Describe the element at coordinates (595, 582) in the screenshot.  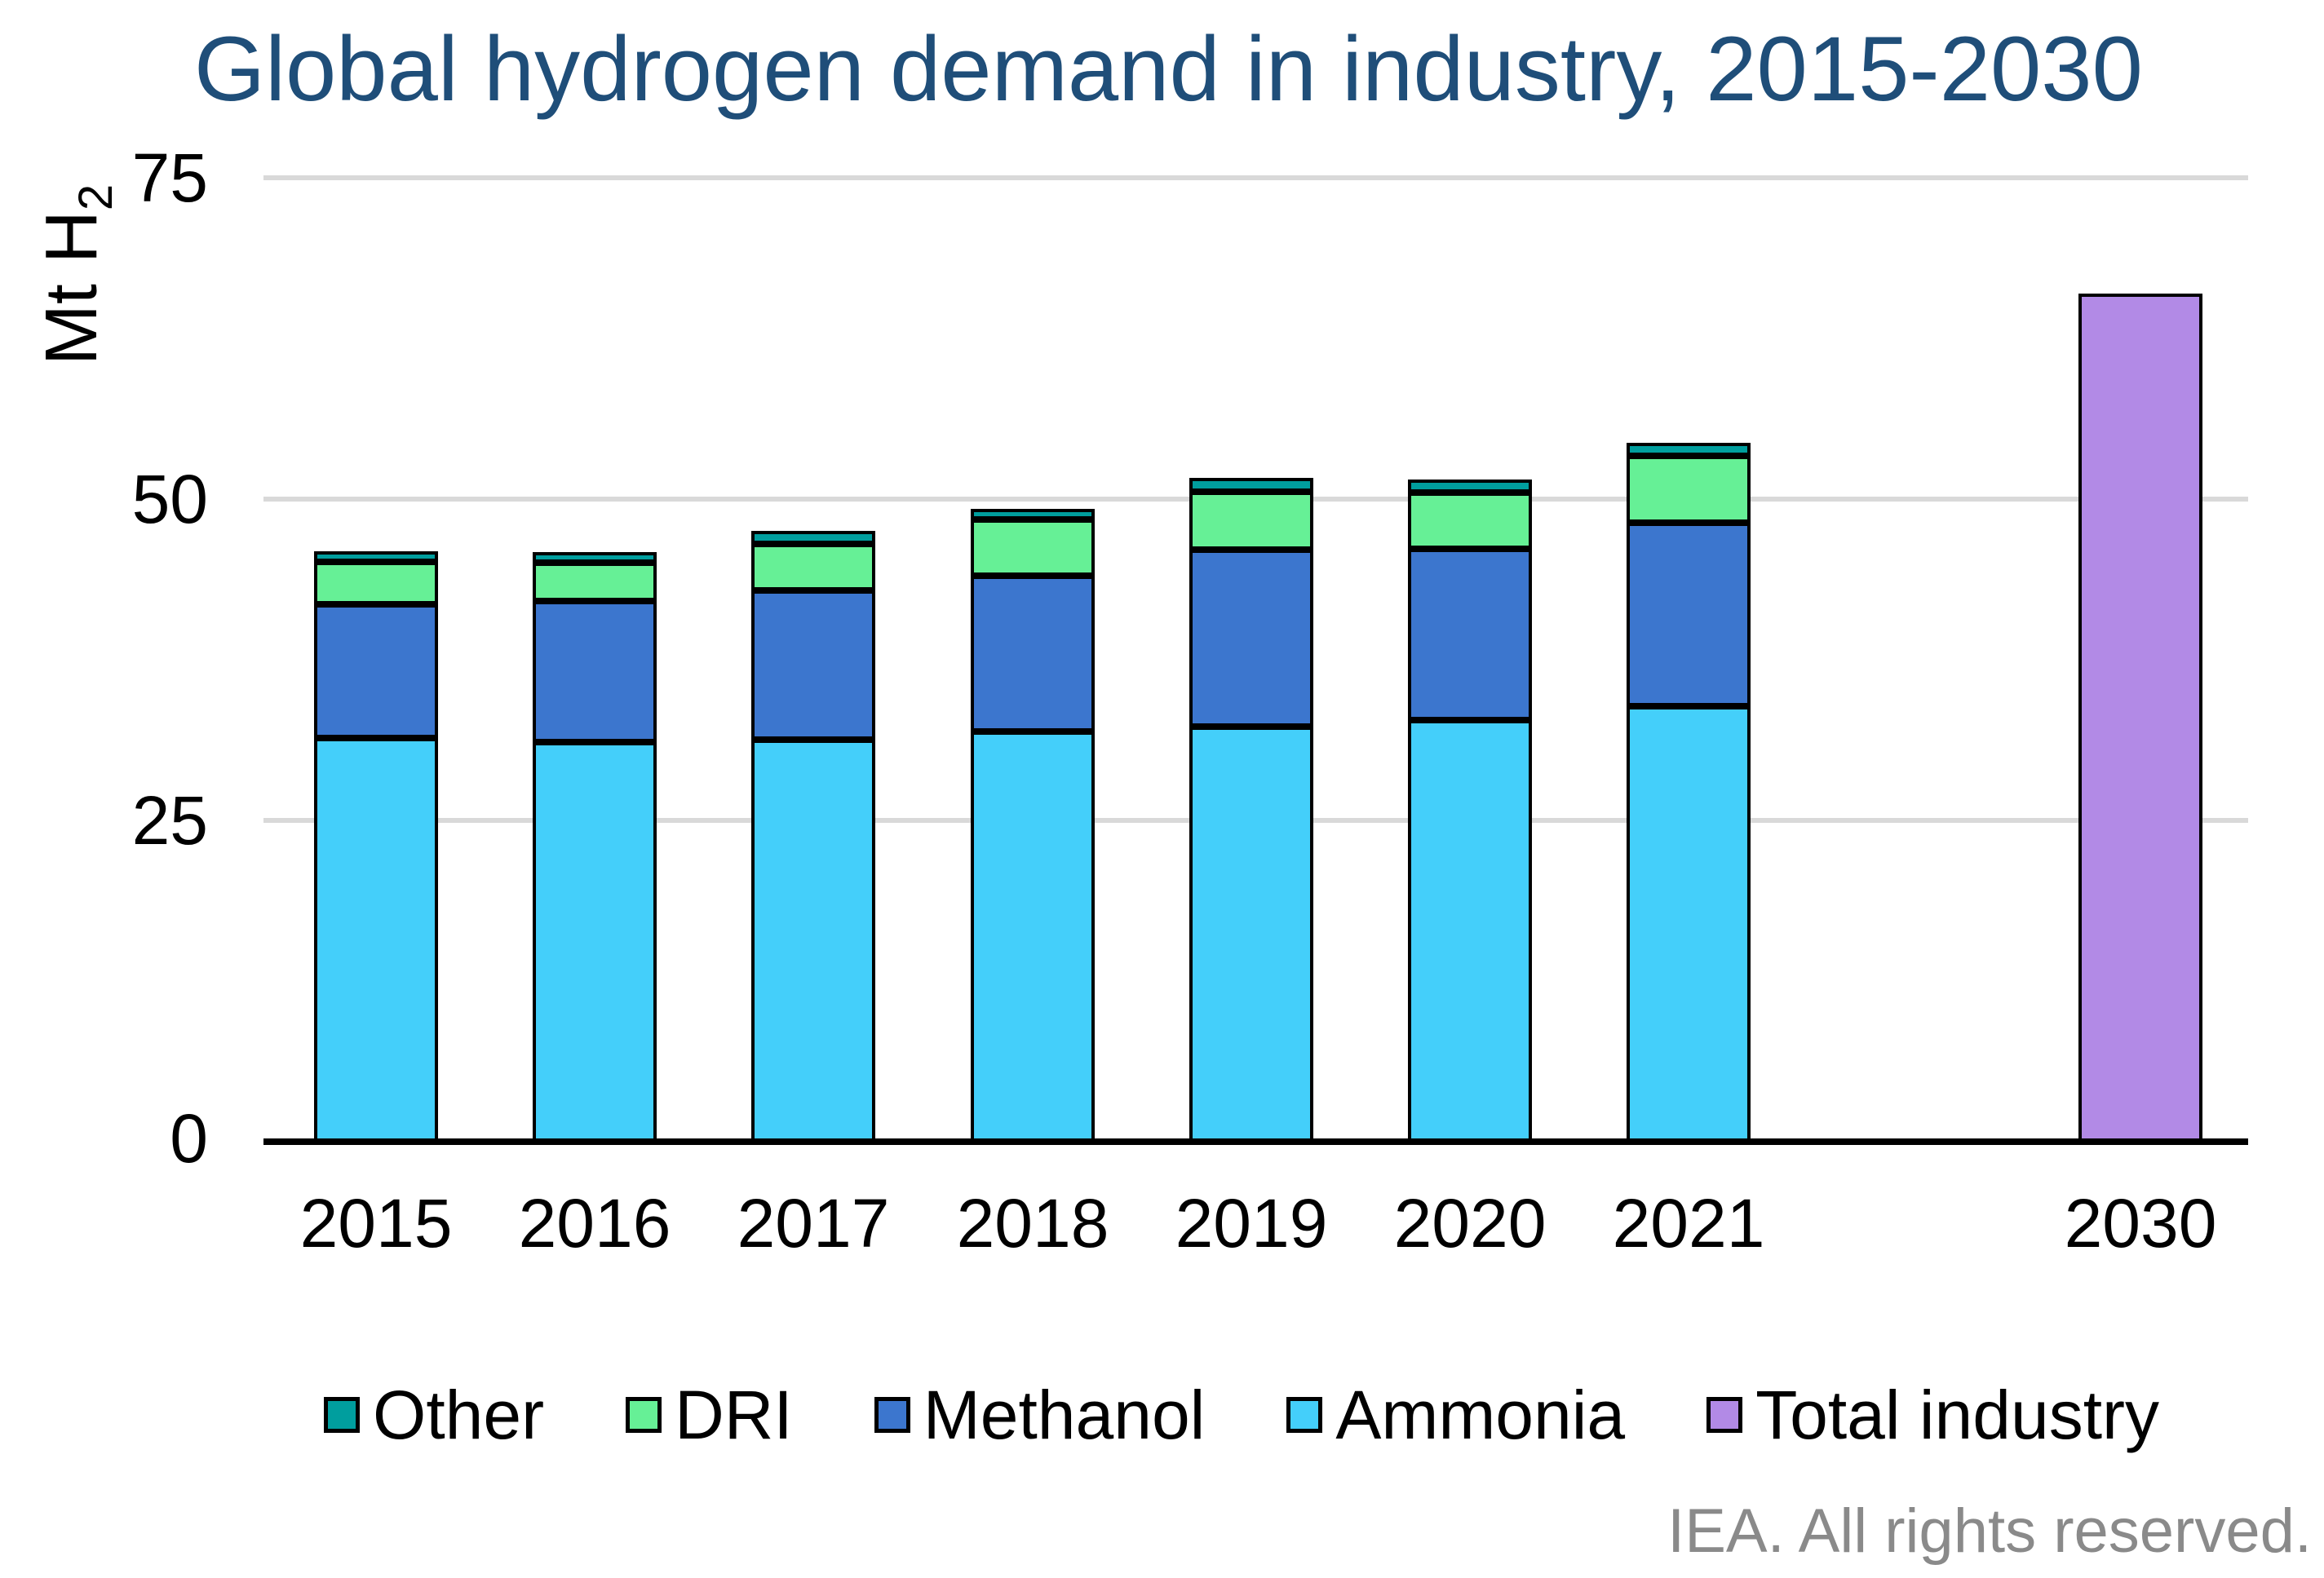
I see `bar-segment-dri-2016` at that location.